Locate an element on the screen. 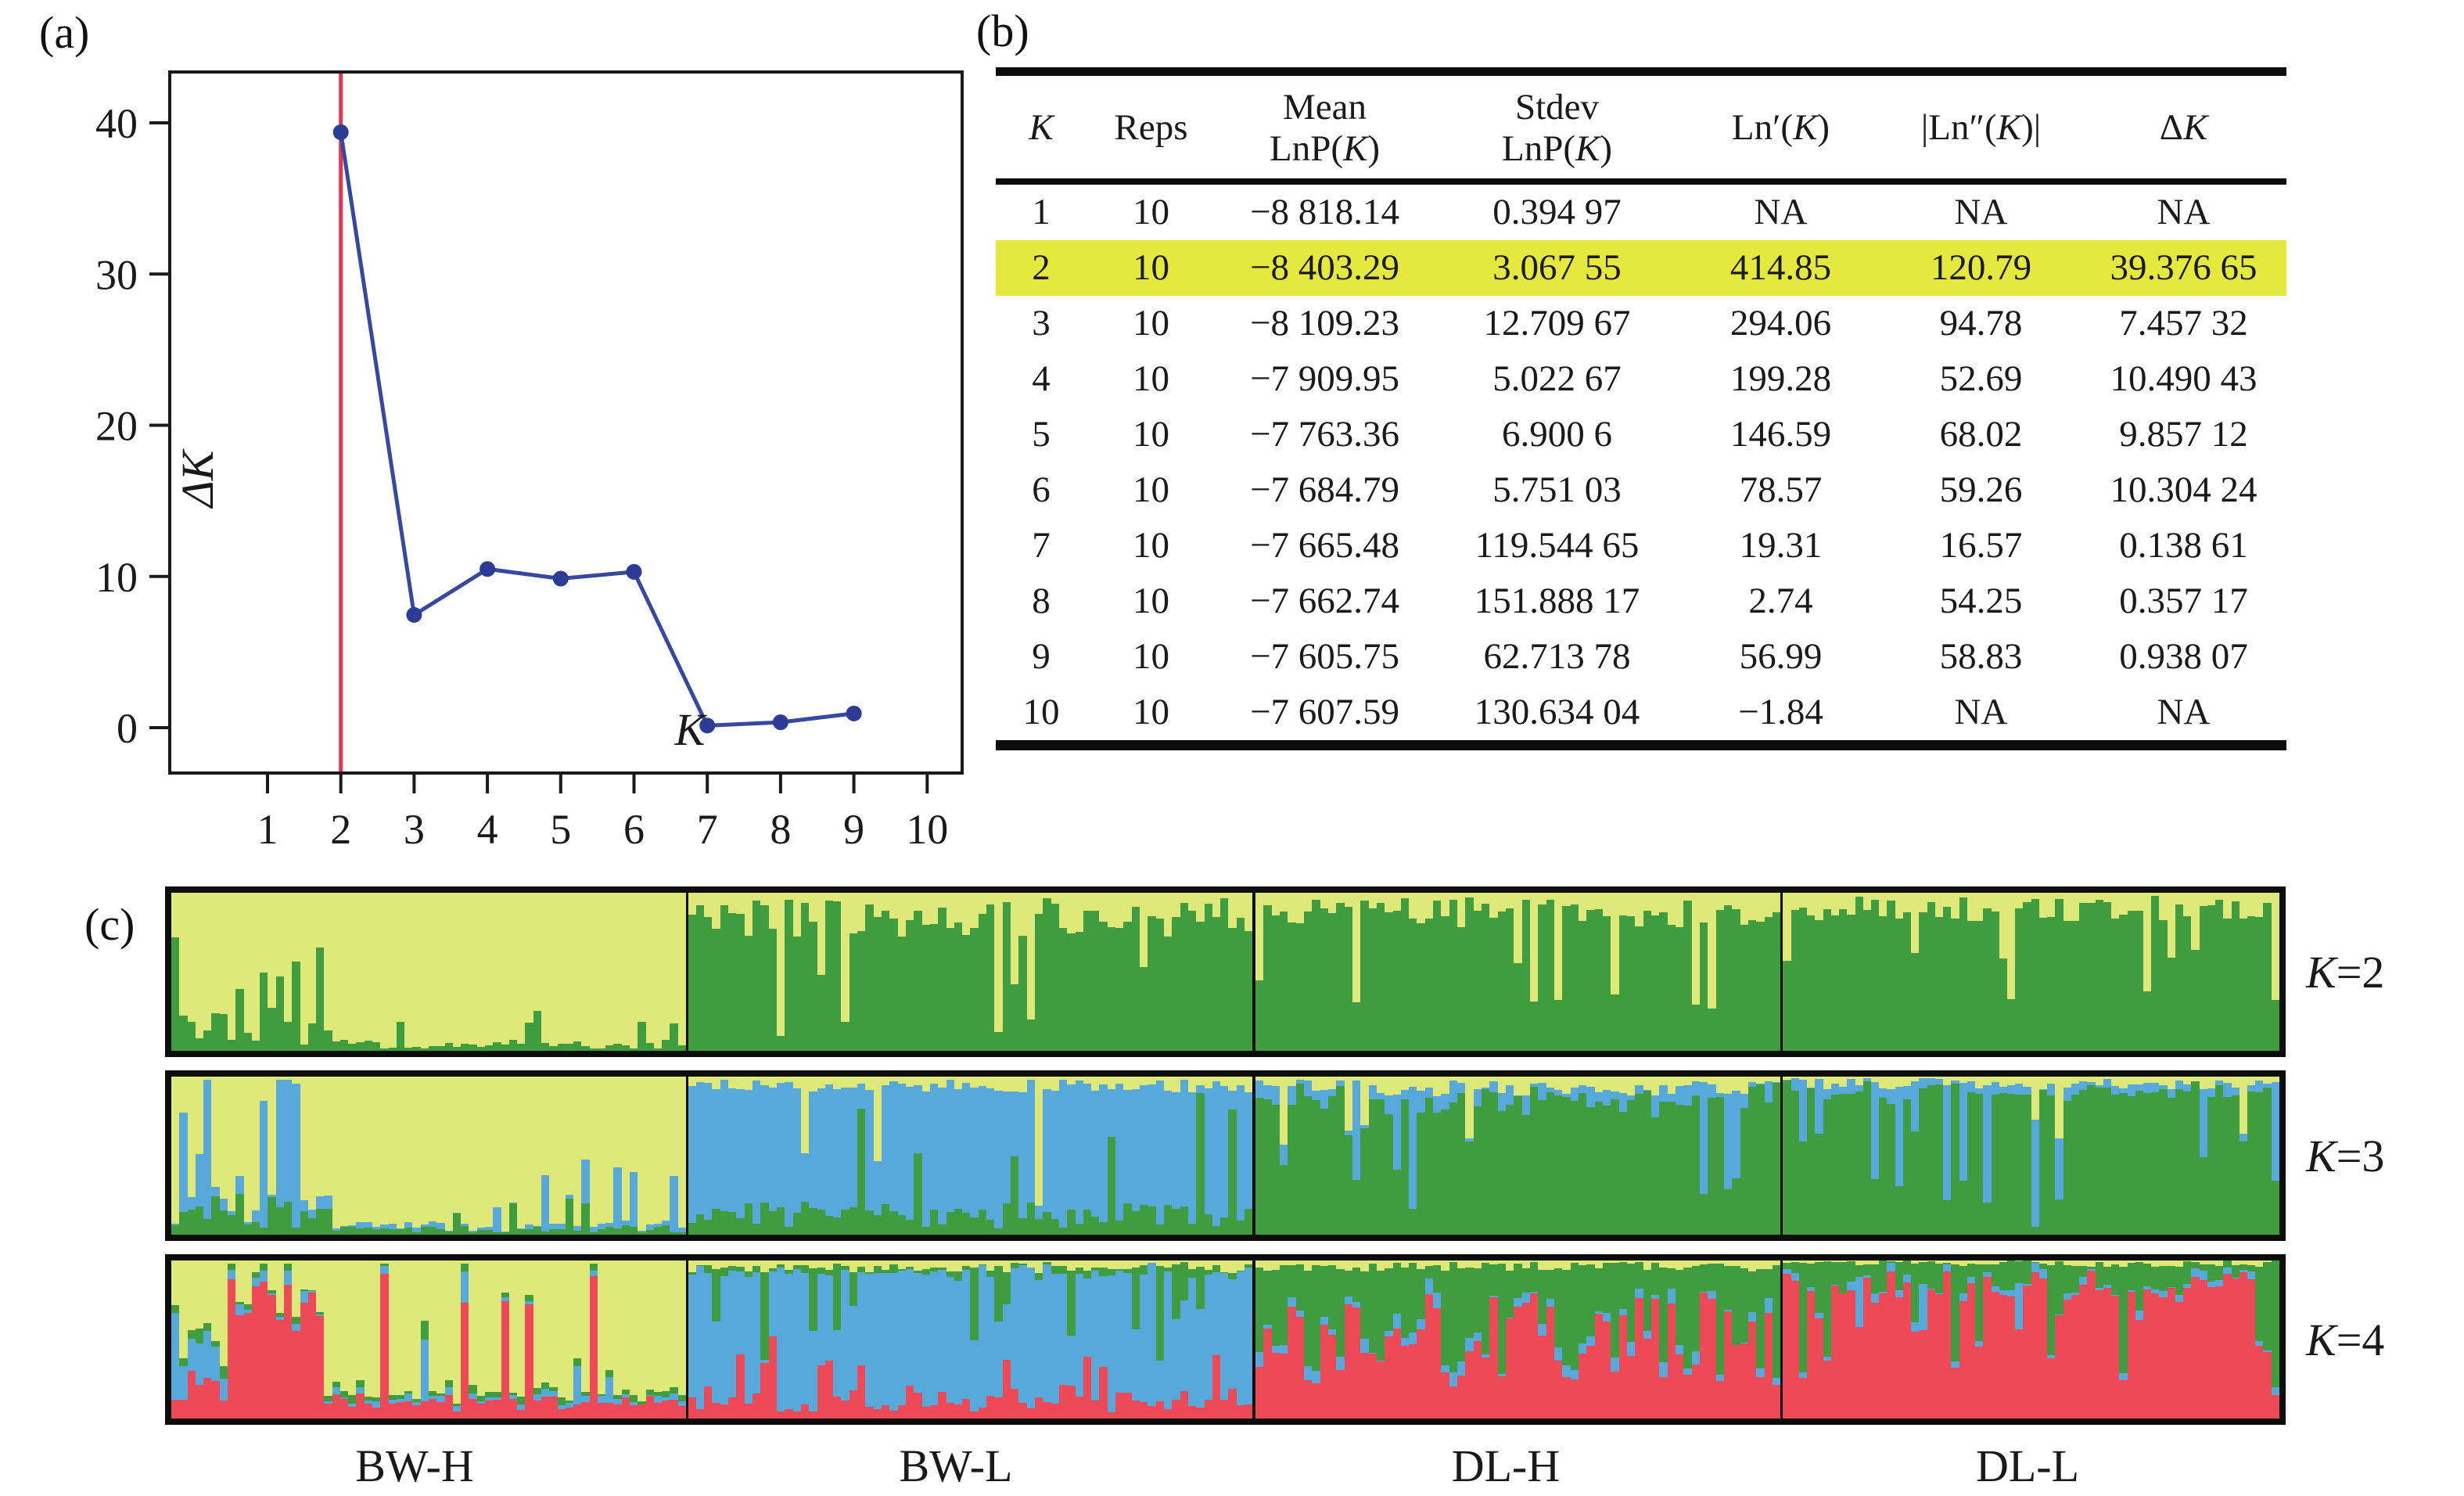  table-cell: 16.57 is located at coordinates (1981, 545).